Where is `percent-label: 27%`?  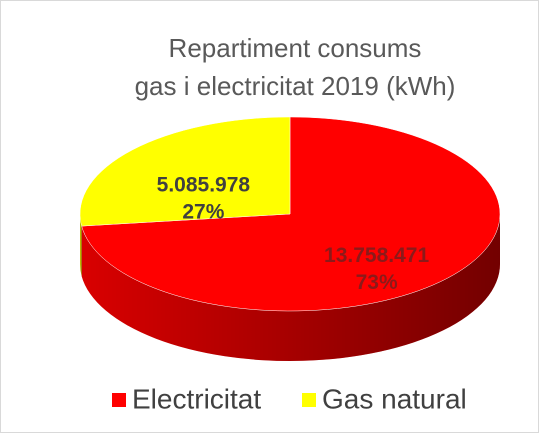
percent-label: 27% is located at coordinates (203, 211).